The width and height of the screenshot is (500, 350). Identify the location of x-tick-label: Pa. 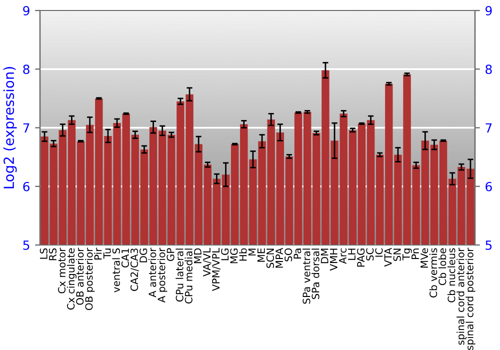
(298, 253).